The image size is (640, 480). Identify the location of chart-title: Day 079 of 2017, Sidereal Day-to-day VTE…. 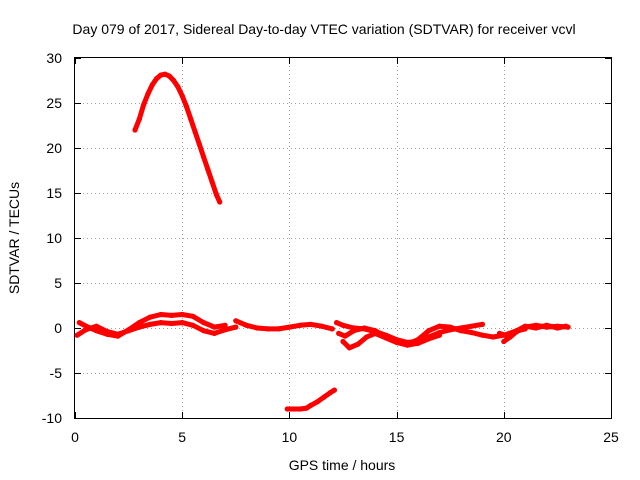
(323, 29).